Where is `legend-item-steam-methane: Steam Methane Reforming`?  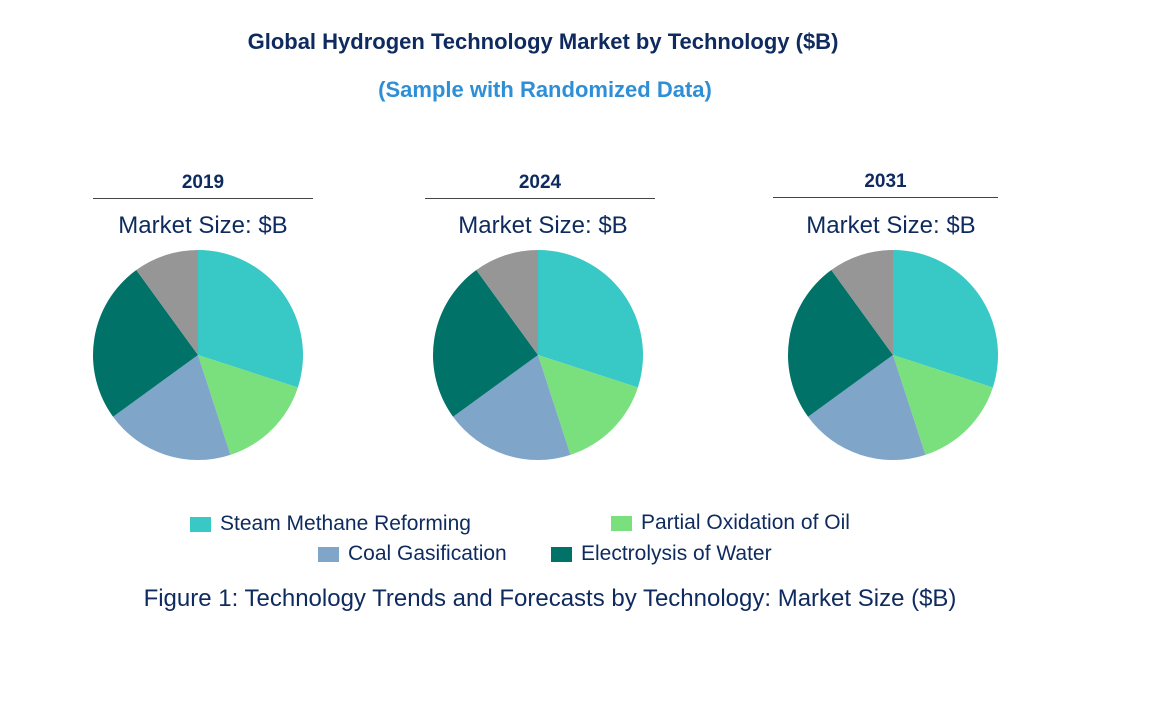 legend-item-steam-methane: Steam Methane Reforming is located at coordinates (330, 524).